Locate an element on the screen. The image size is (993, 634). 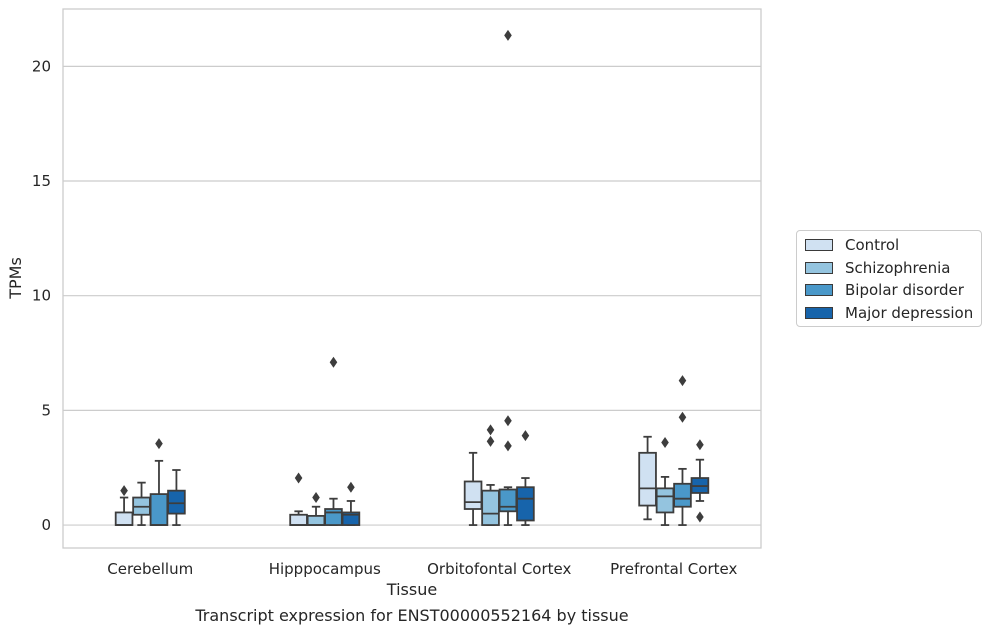
x-tick-label: Hipppocampus is located at coordinates (325, 569).